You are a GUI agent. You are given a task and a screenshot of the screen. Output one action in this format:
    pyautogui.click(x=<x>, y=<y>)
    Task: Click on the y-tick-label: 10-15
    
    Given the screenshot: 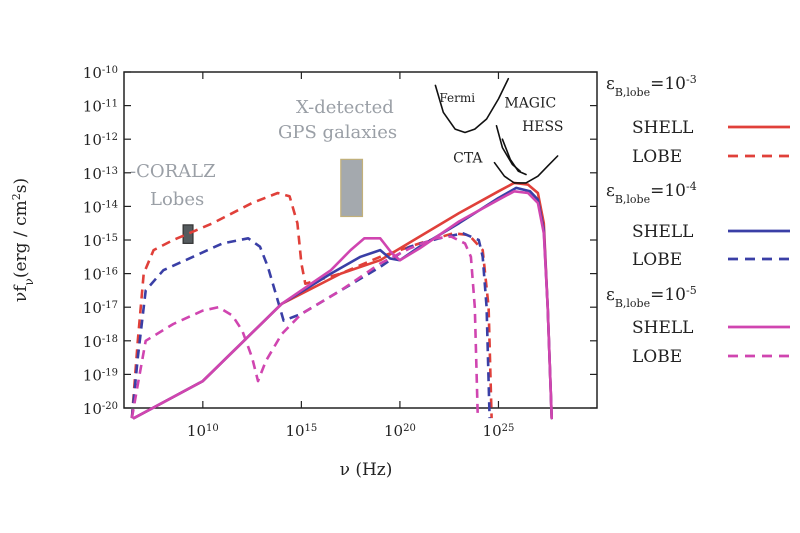 What is the action you would take?
    pyautogui.click(x=100, y=241)
    